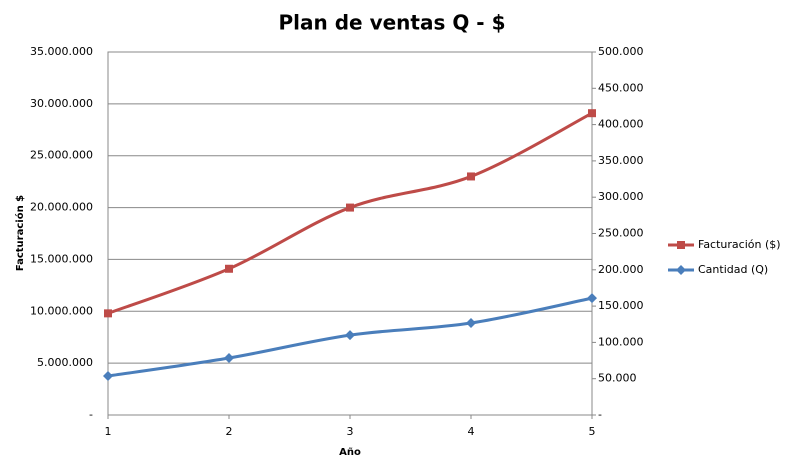 The height and width of the screenshot is (471, 785). Describe the element at coordinates (592, 431) in the screenshot. I see `x-tick-label: 5` at that location.